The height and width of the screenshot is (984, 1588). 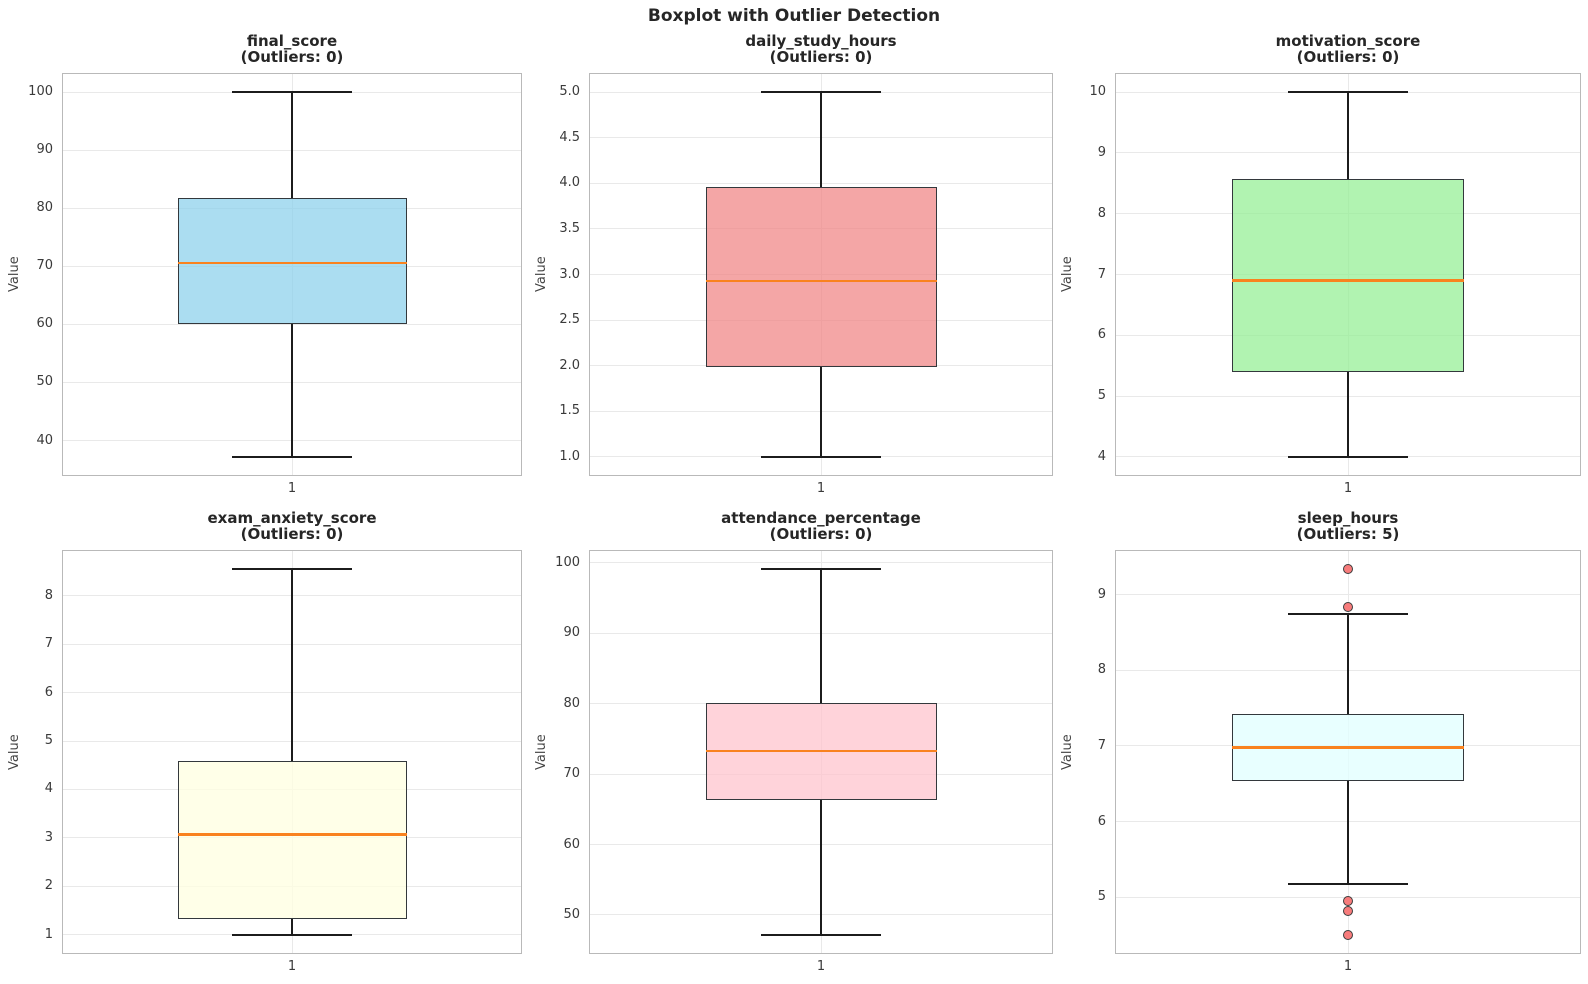 What do you see at coordinates (569, 228) in the screenshot?
I see `y-tick-label: 3.5` at bounding box center [569, 228].